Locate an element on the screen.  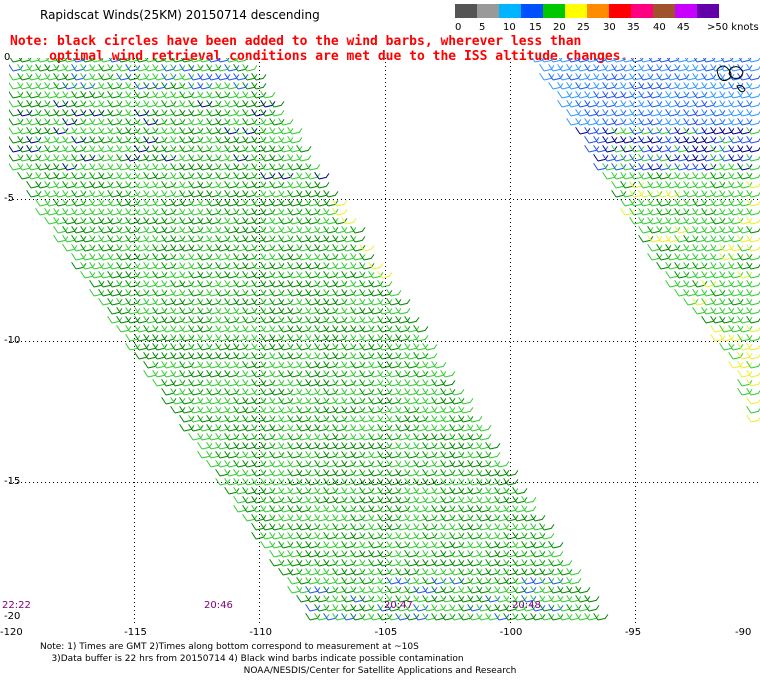
legend-label: 45 is located at coordinates (683, 27).